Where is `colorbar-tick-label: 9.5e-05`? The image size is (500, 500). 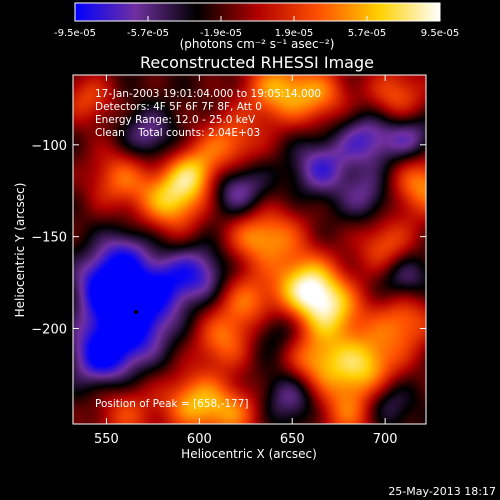 colorbar-tick-label: 9.5e-05 is located at coordinates (440, 33).